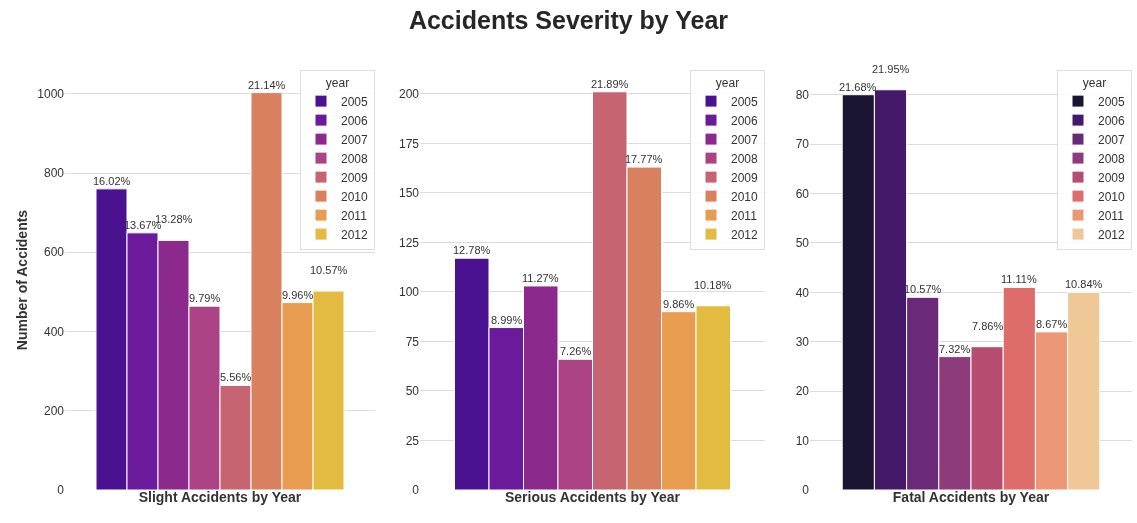  Describe the element at coordinates (592, 497) in the screenshot. I see `x-axis-title: Serious Accidents by Year` at that location.